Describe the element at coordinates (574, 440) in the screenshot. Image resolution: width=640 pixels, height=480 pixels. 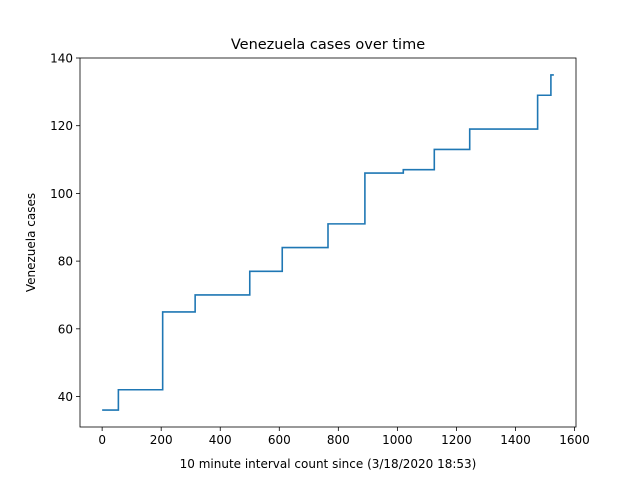
I see `x-tick-label: 1600` at that location.